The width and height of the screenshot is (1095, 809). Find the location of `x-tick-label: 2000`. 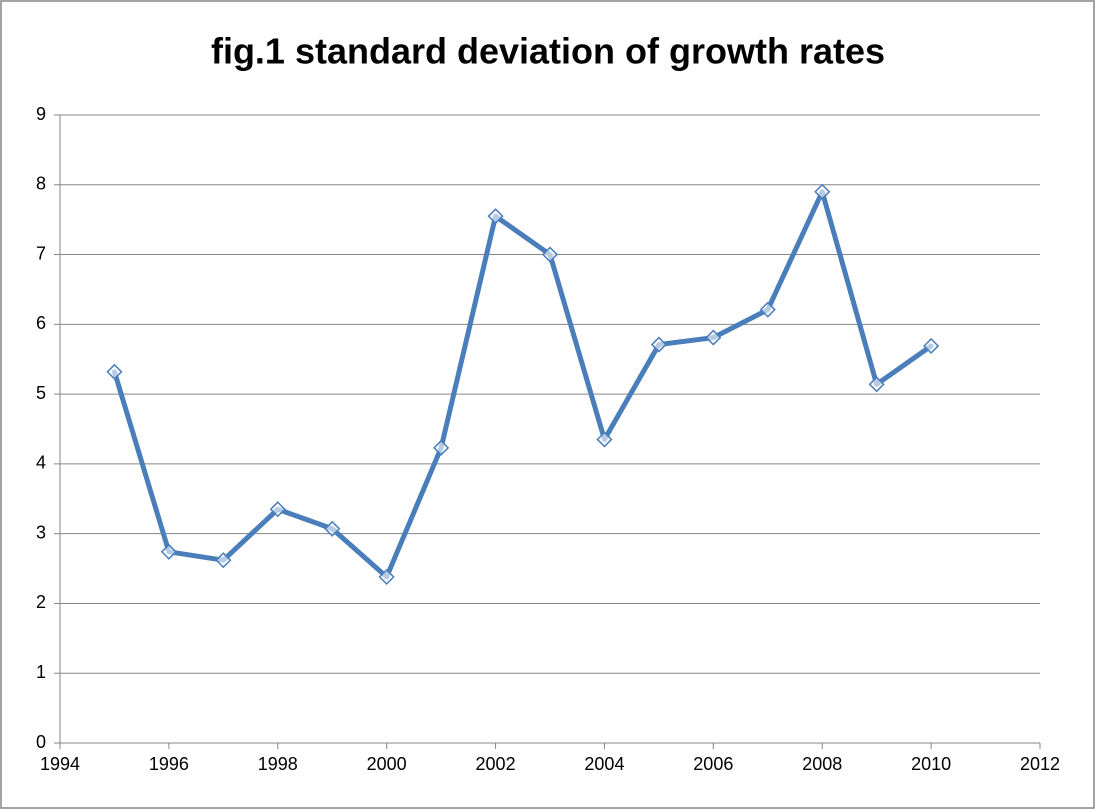

x-tick-label: 2000 is located at coordinates (387, 764).